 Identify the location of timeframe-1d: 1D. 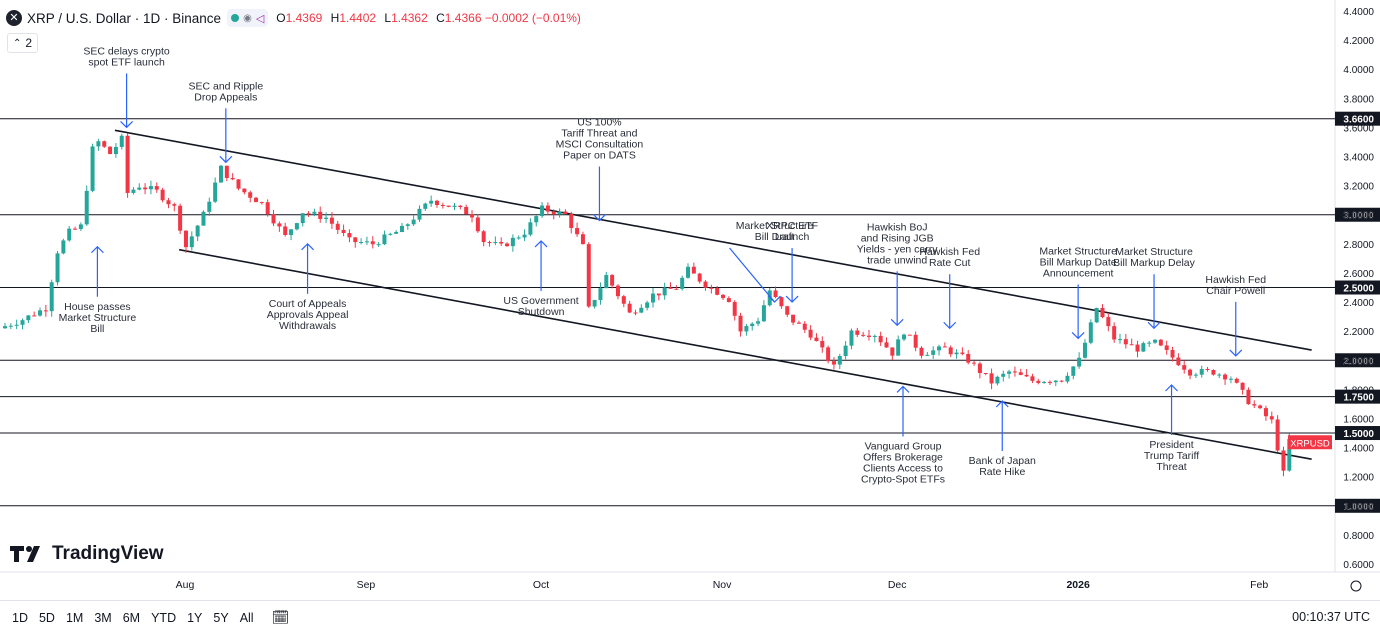
(20, 617).